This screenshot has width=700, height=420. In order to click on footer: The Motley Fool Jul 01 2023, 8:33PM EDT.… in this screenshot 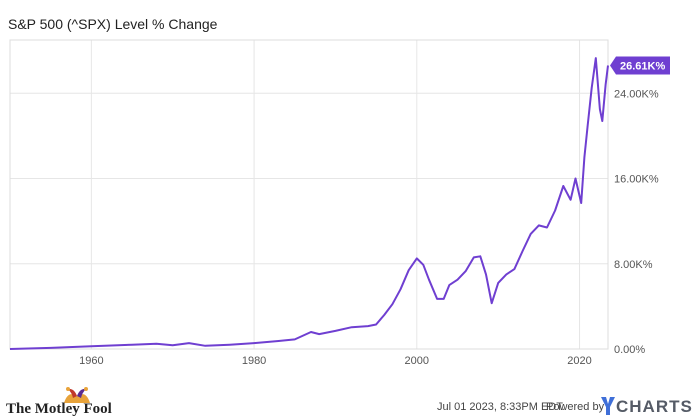, I will do `click(350, 403)`.